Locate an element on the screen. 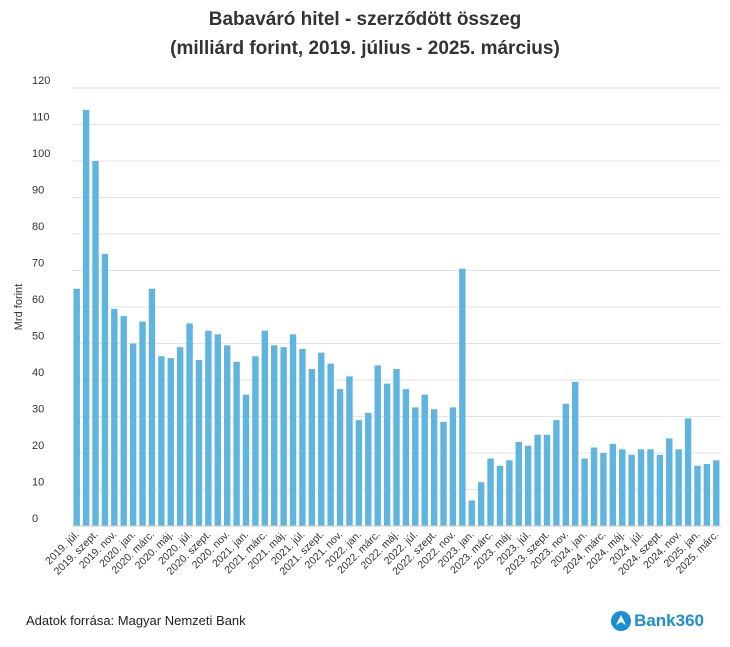  y-tick-label: 0 is located at coordinates (35, 519).